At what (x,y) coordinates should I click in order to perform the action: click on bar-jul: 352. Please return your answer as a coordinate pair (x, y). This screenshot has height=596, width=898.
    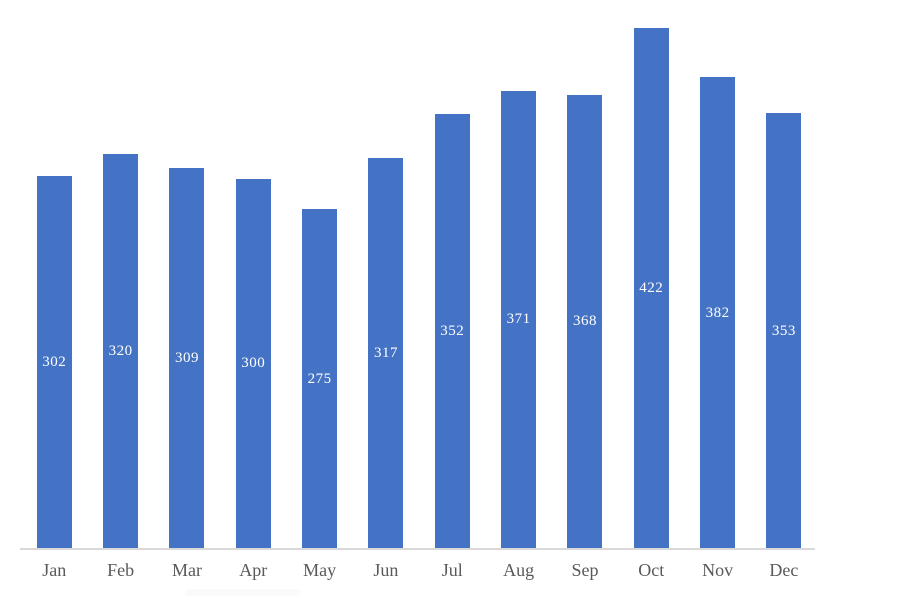
    Looking at the image, I should click on (452, 331).